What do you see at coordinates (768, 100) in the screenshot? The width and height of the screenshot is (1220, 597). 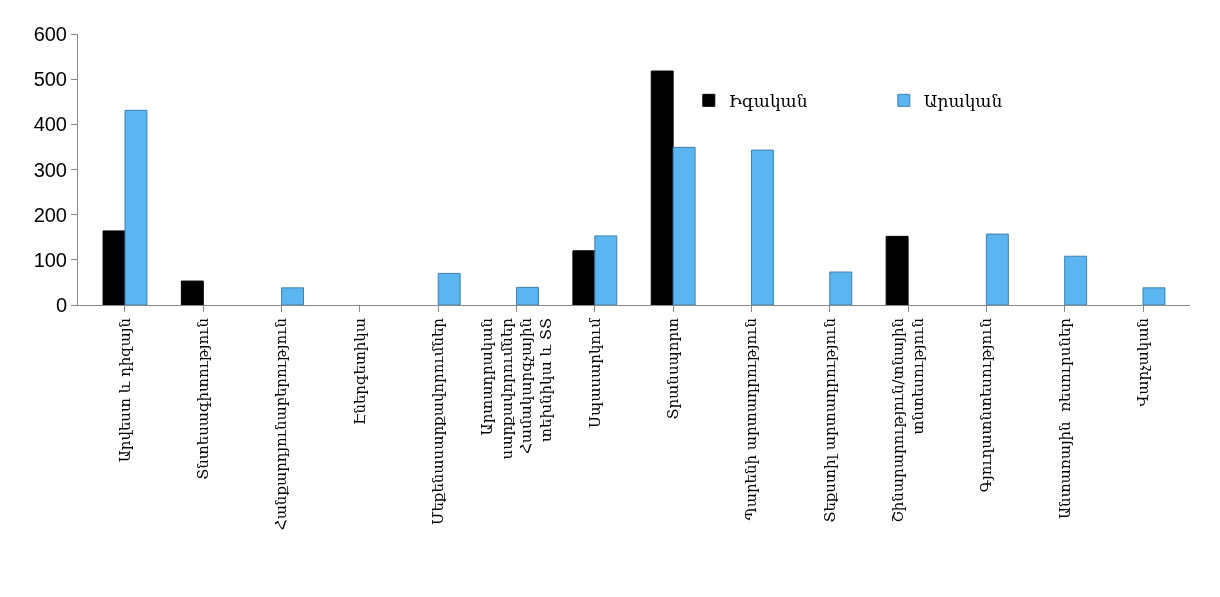 I see `legend-label: Իգական` at bounding box center [768, 100].